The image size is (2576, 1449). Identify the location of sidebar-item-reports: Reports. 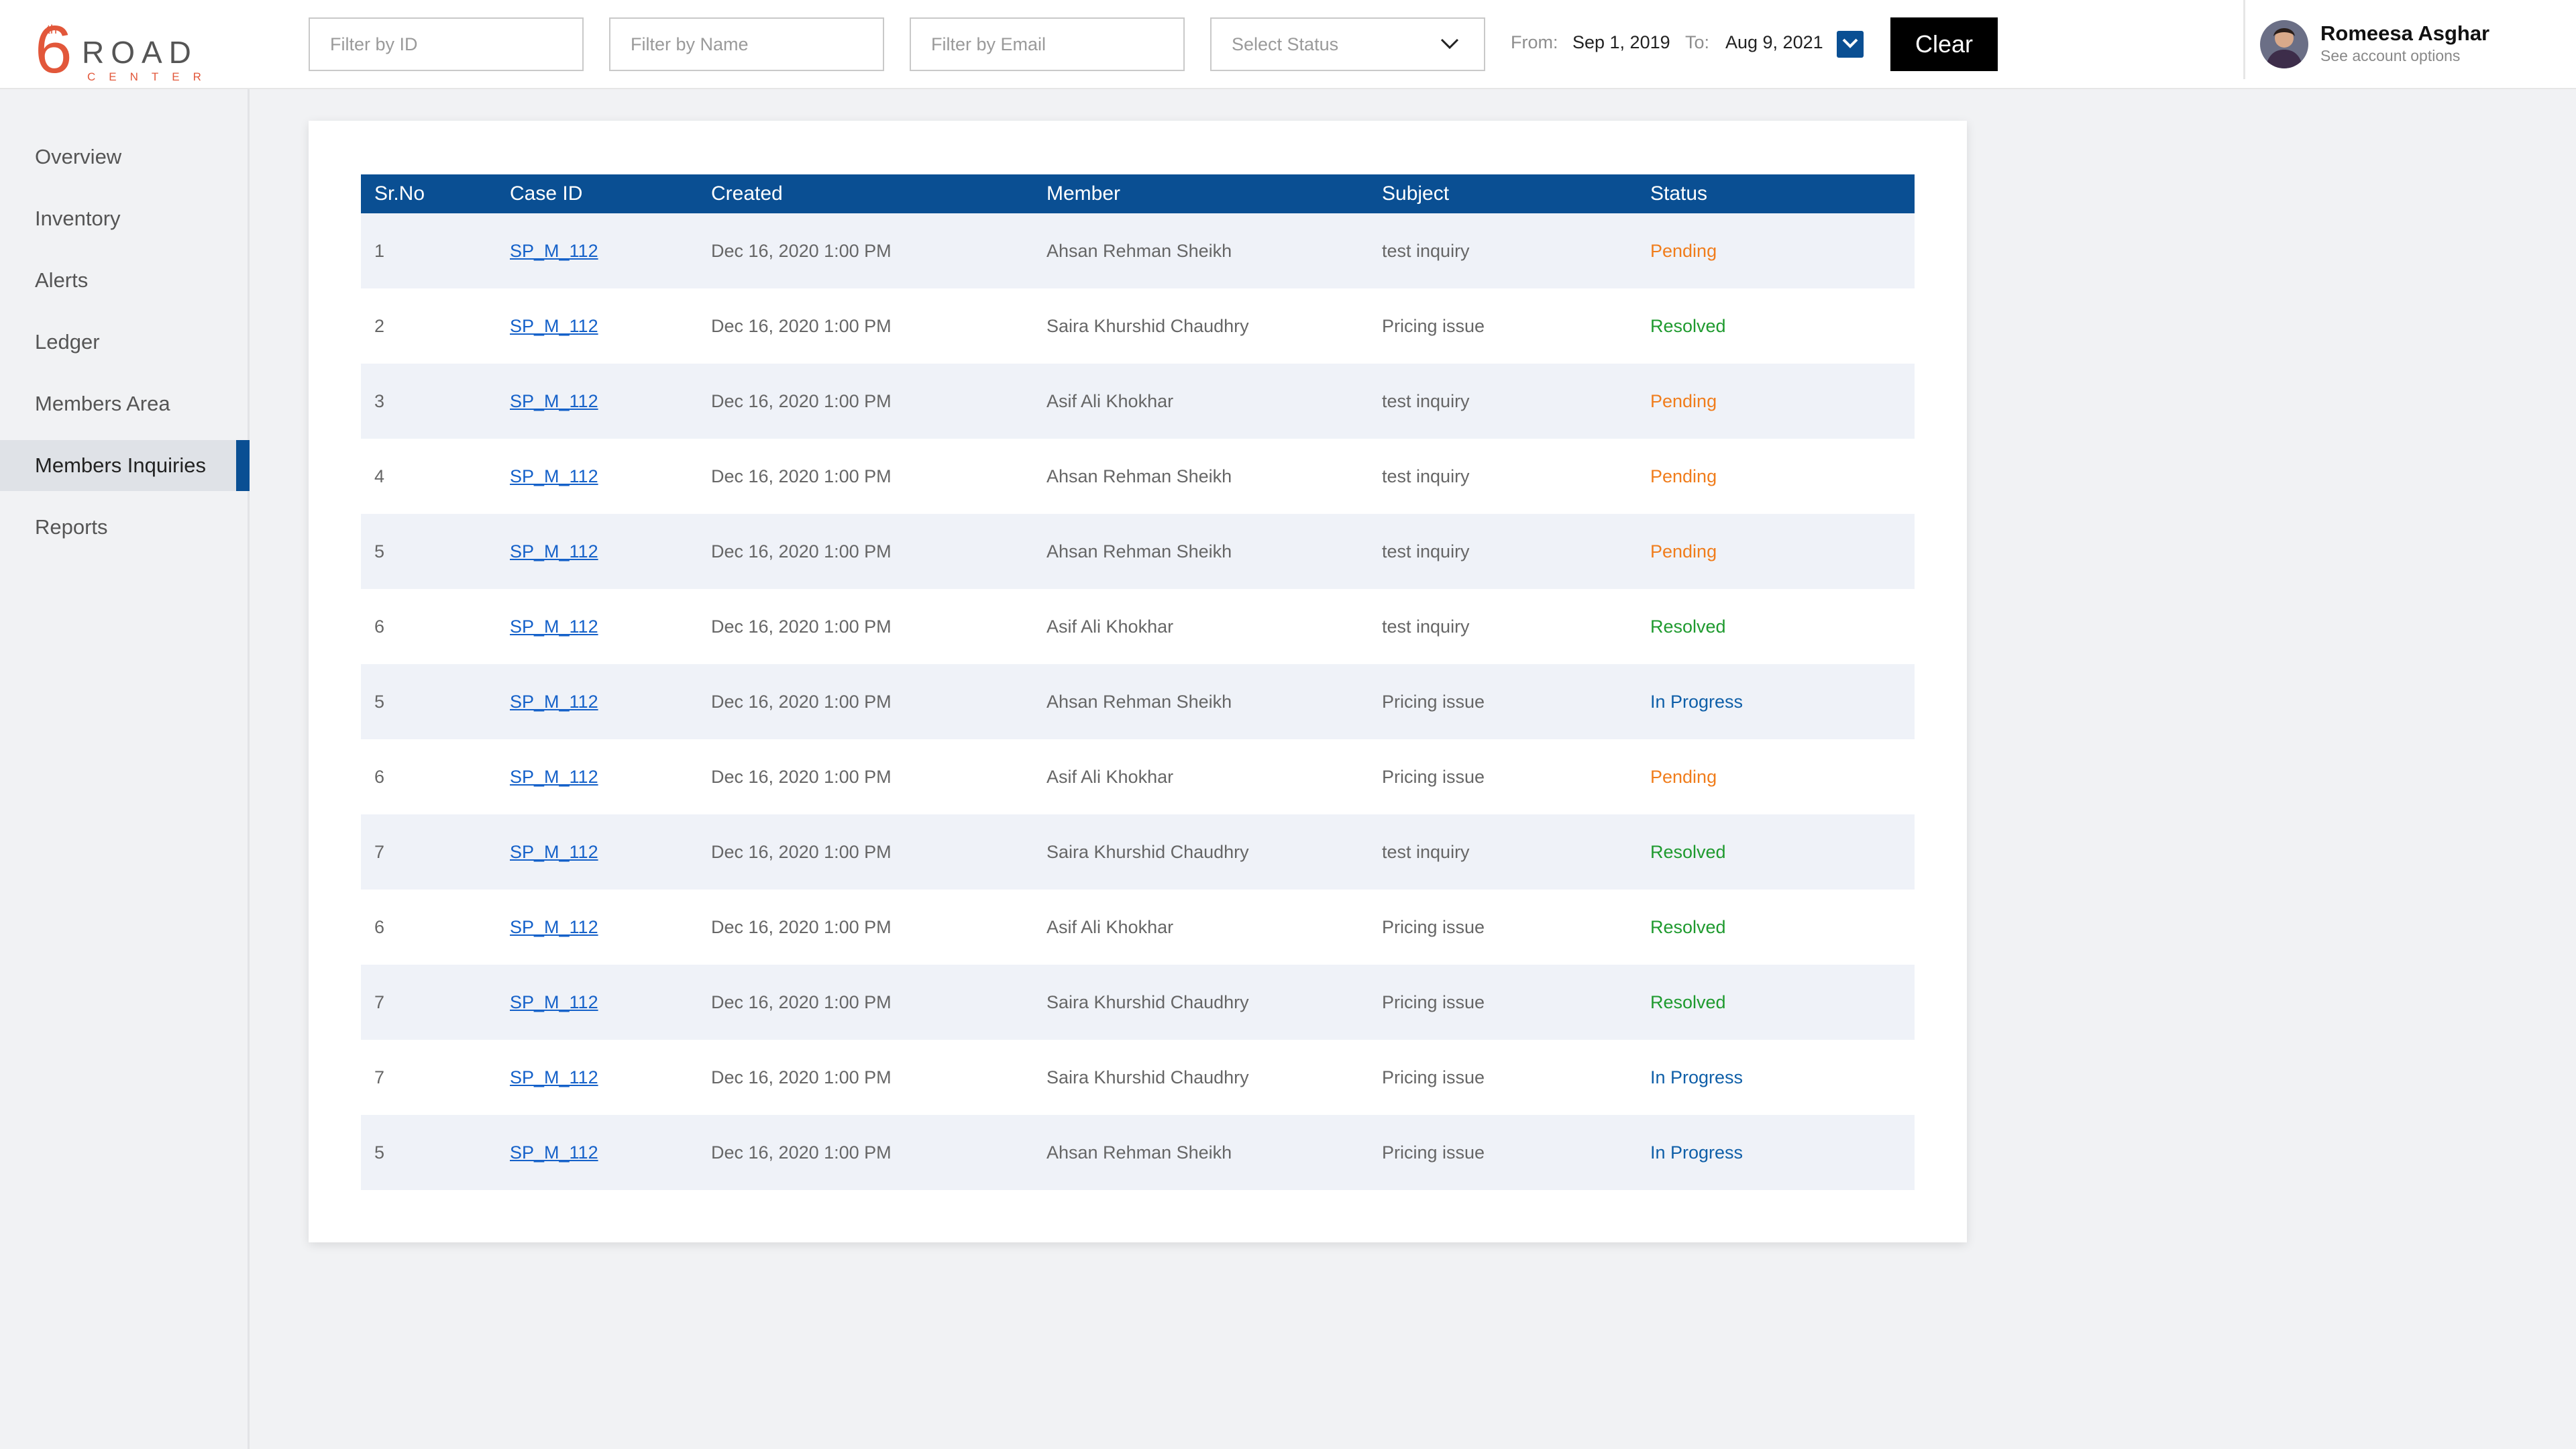
(125, 527).